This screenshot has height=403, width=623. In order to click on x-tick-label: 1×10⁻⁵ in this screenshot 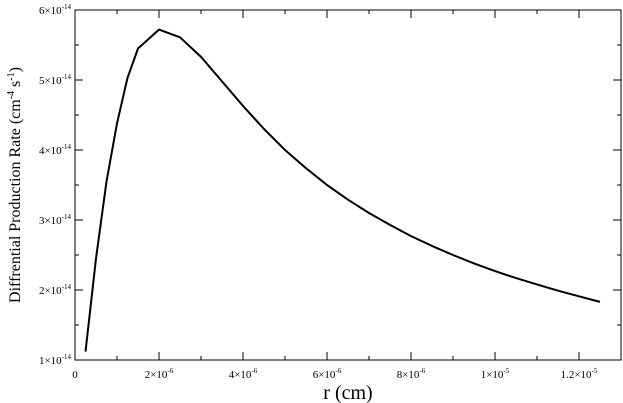, I will do `click(495, 374)`.